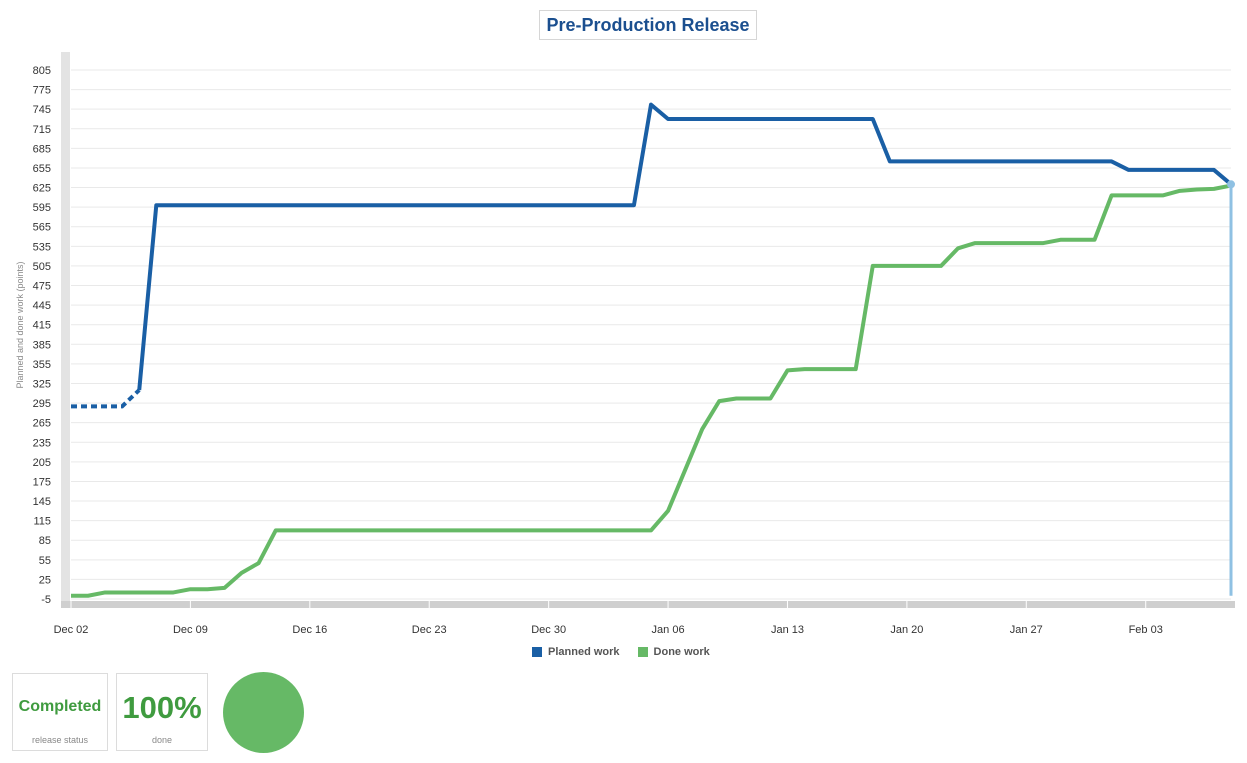 Image resolution: width=1247 pixels, height=763 pixels. I want to click on x-tick-label: Jan 13, so click(787, 630).